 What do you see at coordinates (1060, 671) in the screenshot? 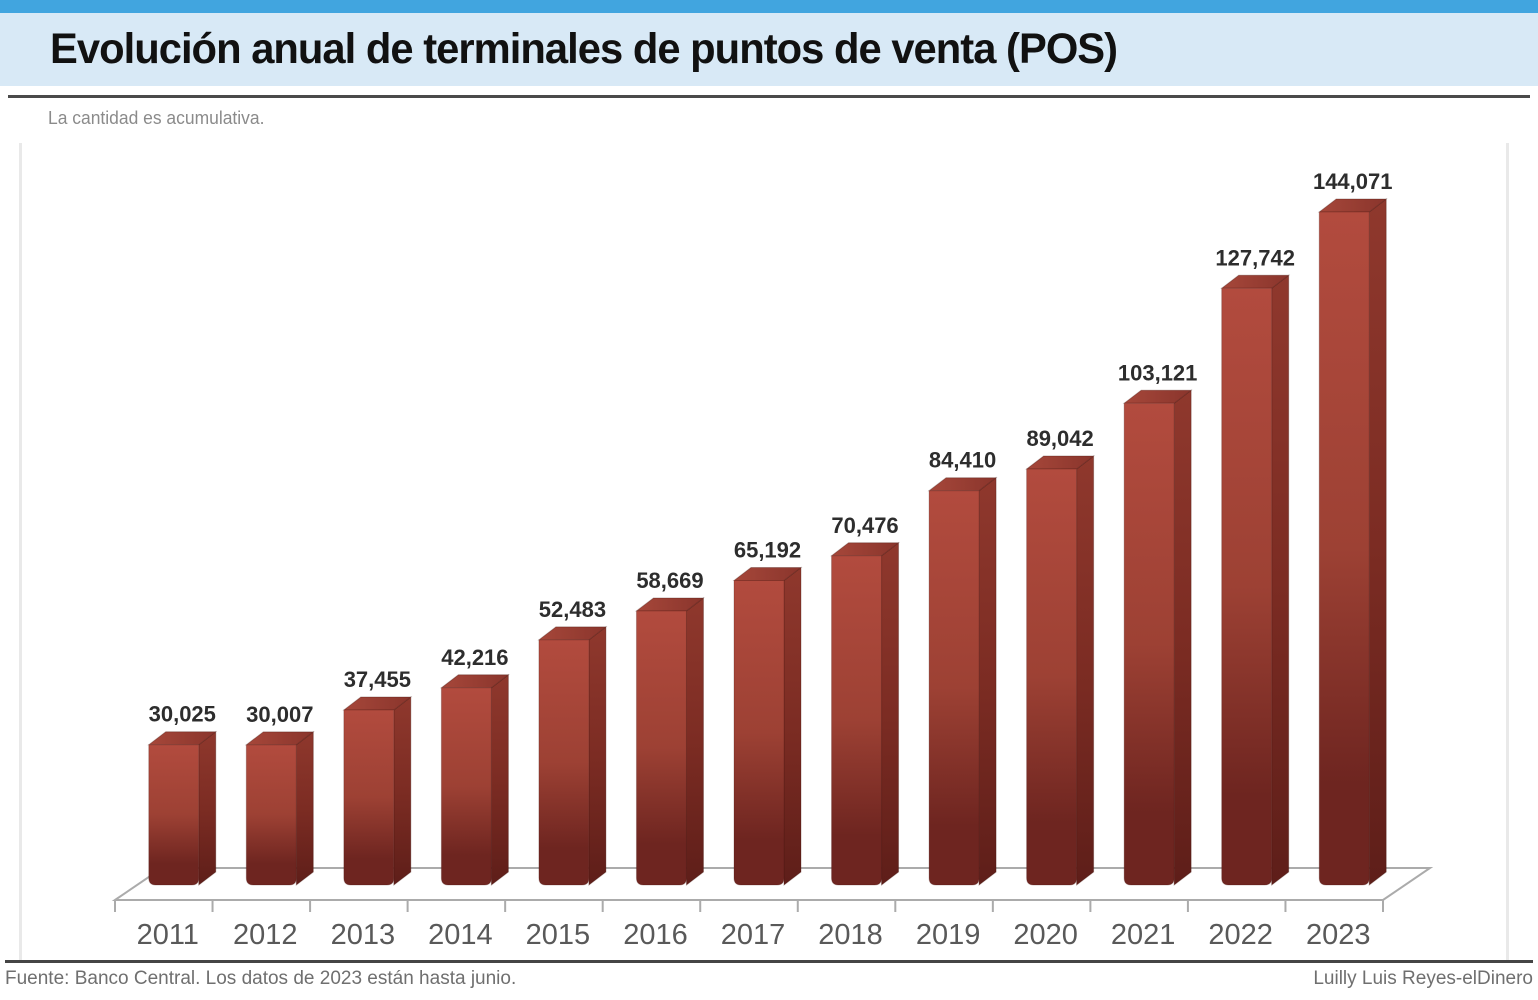
I see `bar-2020` at bounding box center [1060, 671].